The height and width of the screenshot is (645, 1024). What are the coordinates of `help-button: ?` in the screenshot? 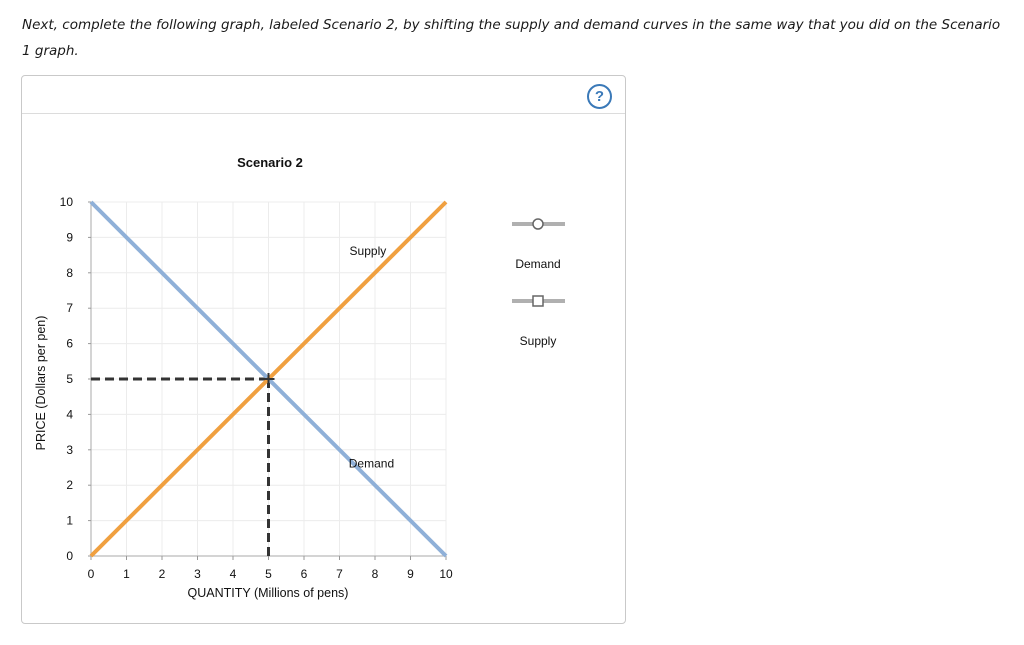 It's located at (599, 96).